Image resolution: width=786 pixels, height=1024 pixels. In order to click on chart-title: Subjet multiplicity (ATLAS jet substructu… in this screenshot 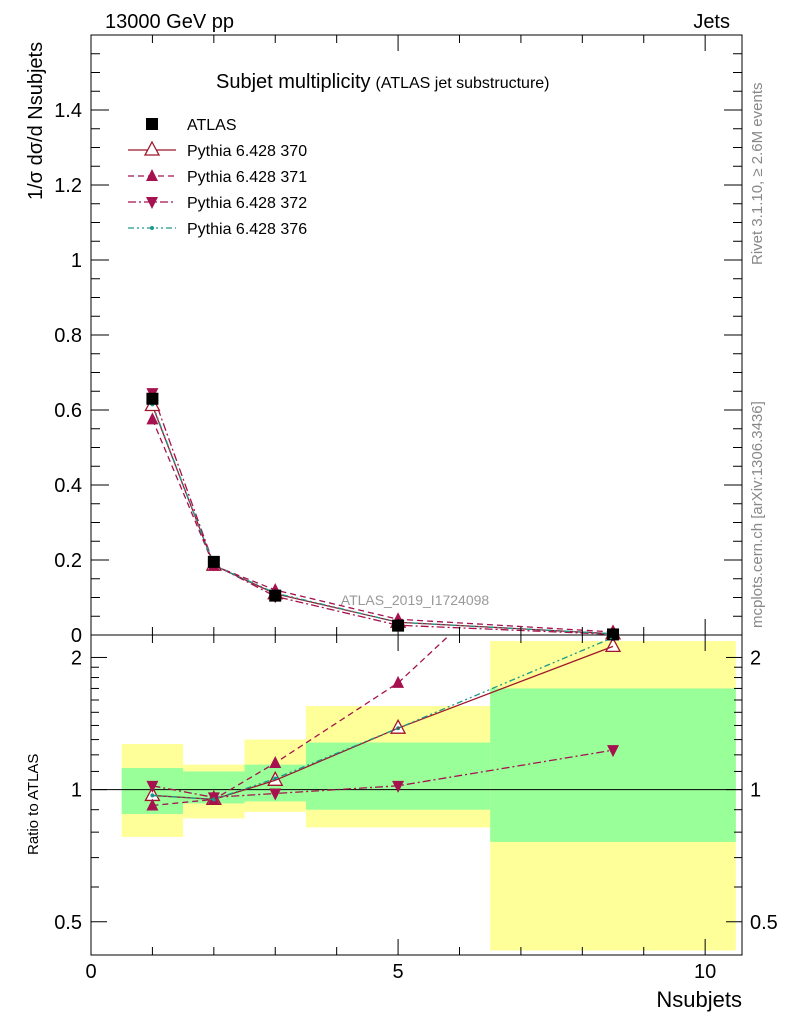, I will do `click(383, 82)`.